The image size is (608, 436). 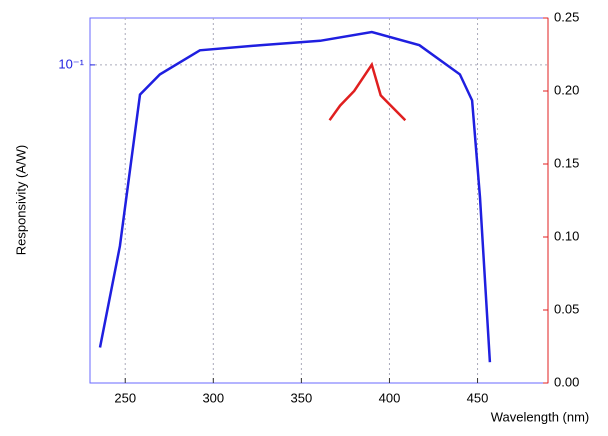 What do you see at coordinates (566, 308) in the screenshot?
I see `y2-tick-label: 0.05` at bounding box center [566, 308].